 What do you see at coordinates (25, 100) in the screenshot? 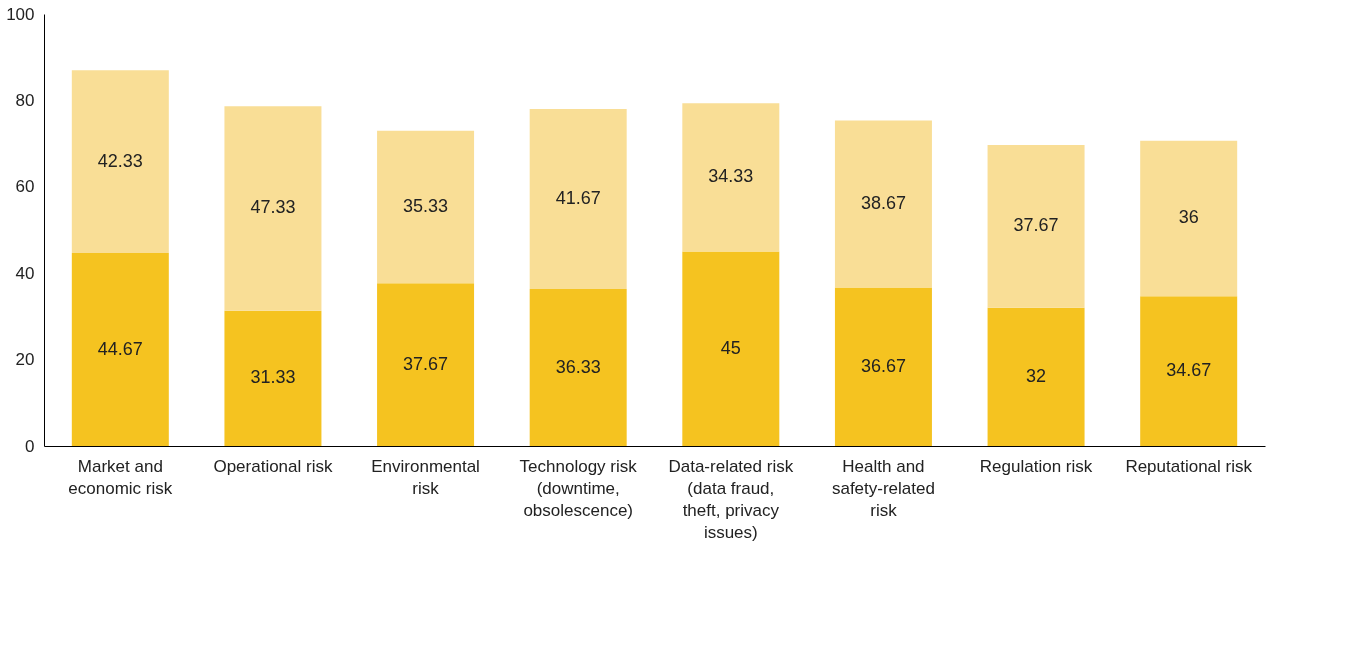
I see `y-tick-label: 80` at bounding box center [25, 100].